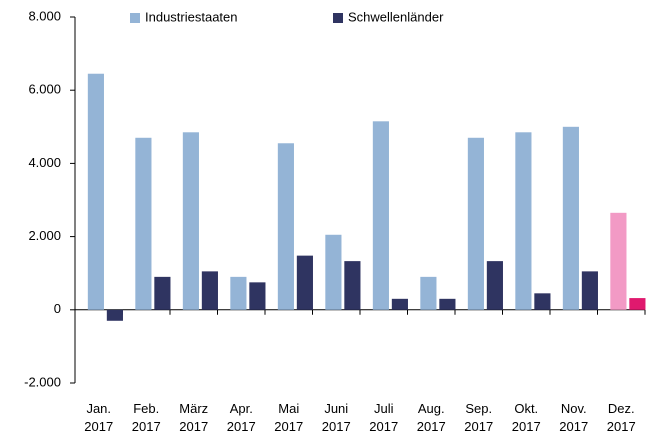  What do you see at coordinates (383, 417) in the screenshot?
I see `x-tick-label: Juli 2017` at bounding box center [383, 417].